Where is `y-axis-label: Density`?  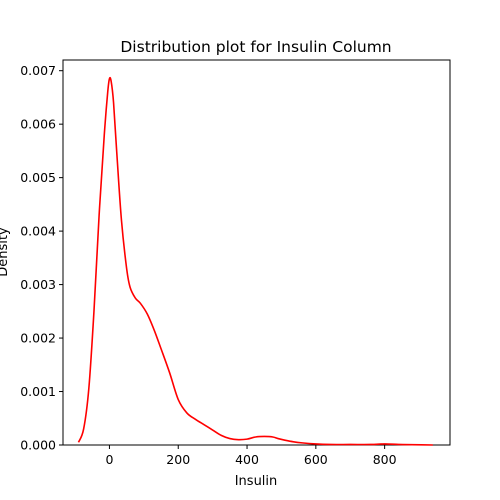
y-axis-label: Density is located at coordinates (5, 252).